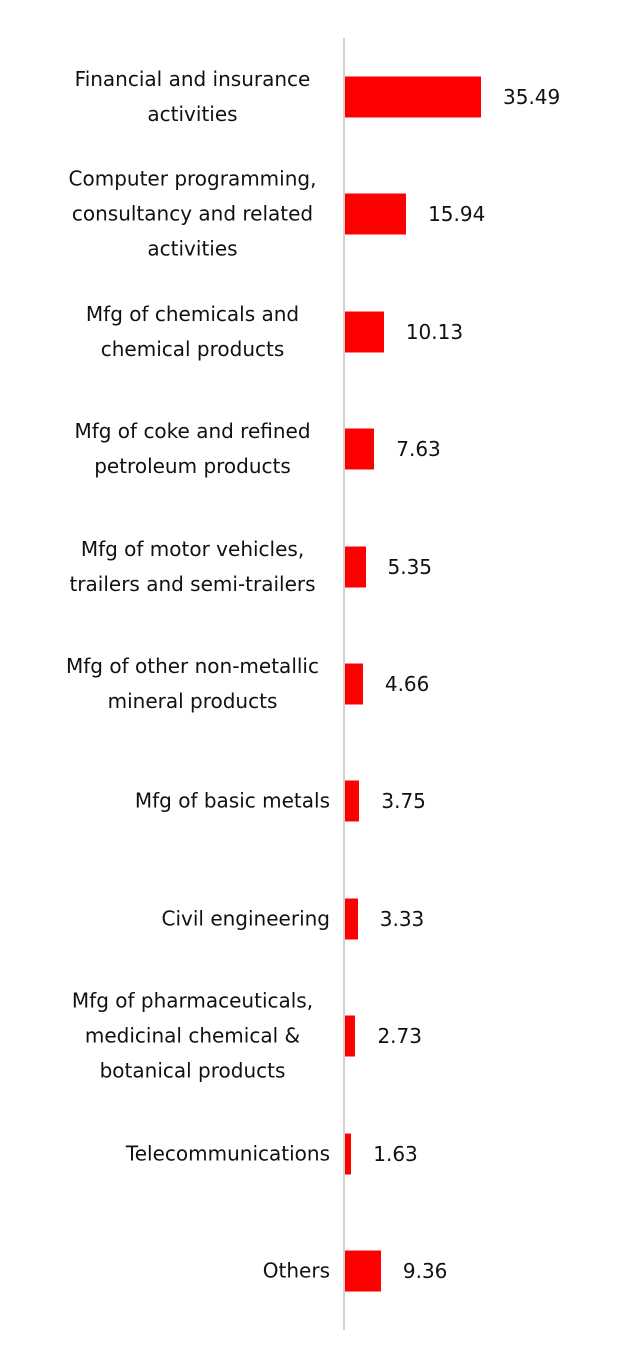 The height and width of the screenshot is (1362, 640). Describe the element at coordinates (410, 566) in the screenshot. I see `value-label: 5.35` at that location.